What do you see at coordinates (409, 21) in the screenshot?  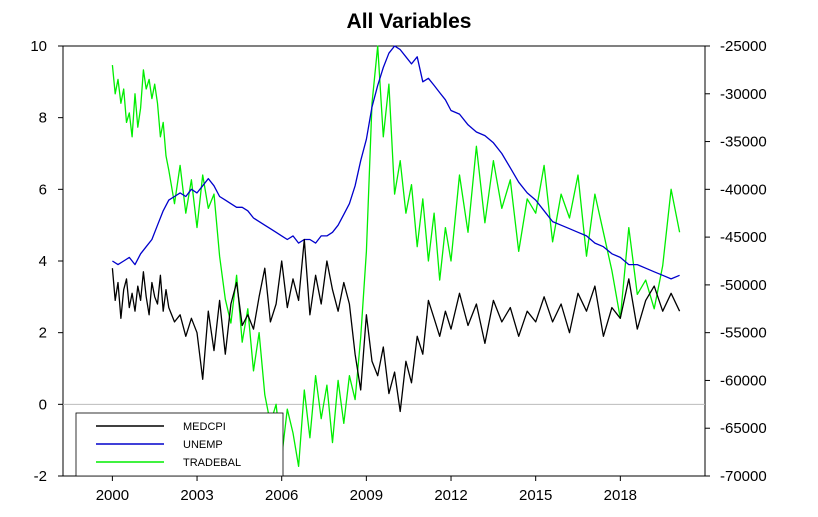 I see `chart-title: All Variables` at bounding box center [409, 21].